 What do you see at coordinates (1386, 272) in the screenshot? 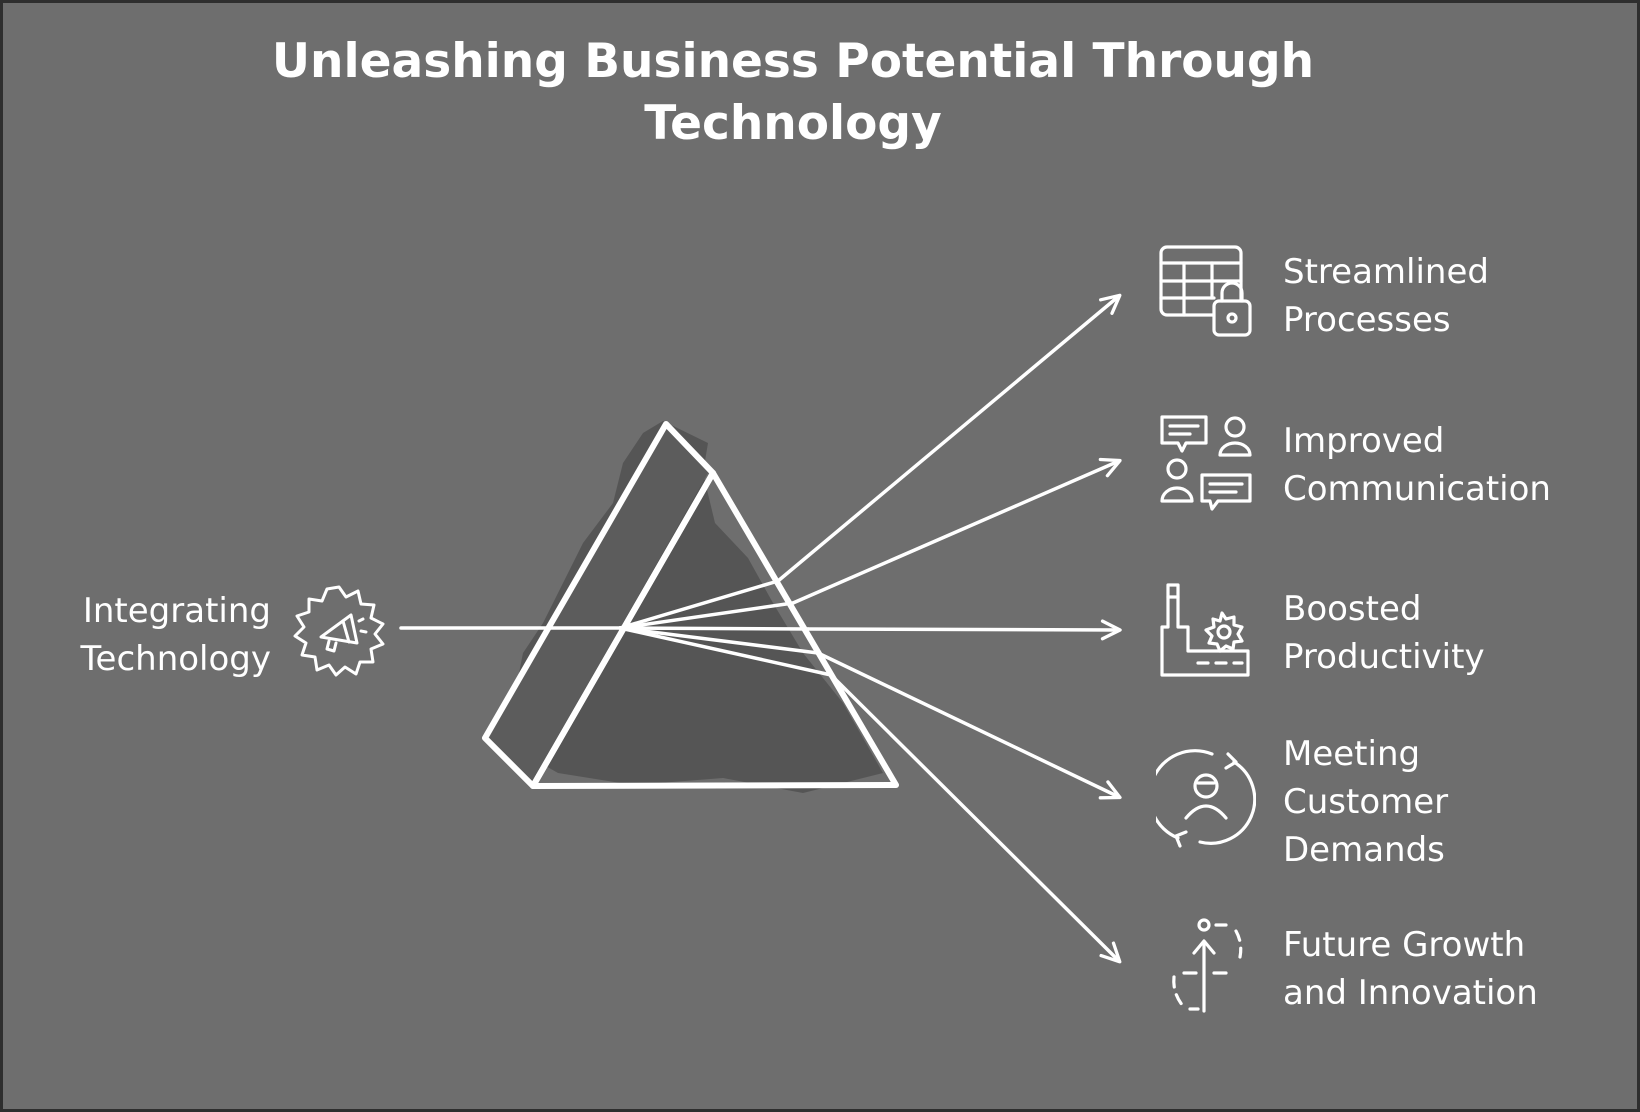
I see `output-label-line: Streamlined` at bounding box center [1386, 272].